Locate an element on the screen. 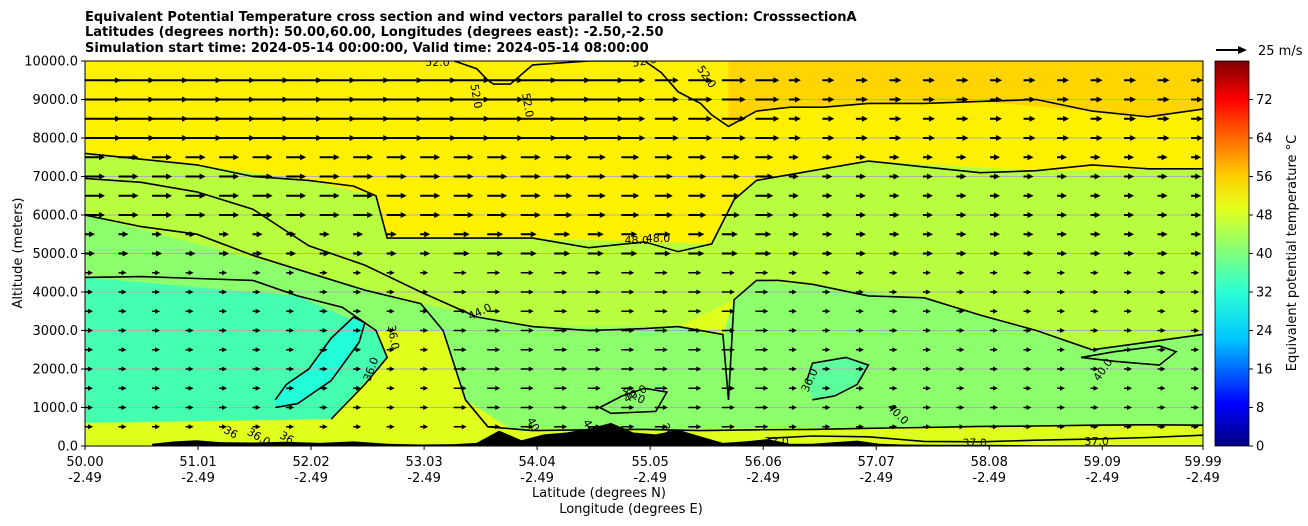 This screenshot has width=1308, height=526. x-tick-lat: 59.09 is located at coordinates (1102, 462).